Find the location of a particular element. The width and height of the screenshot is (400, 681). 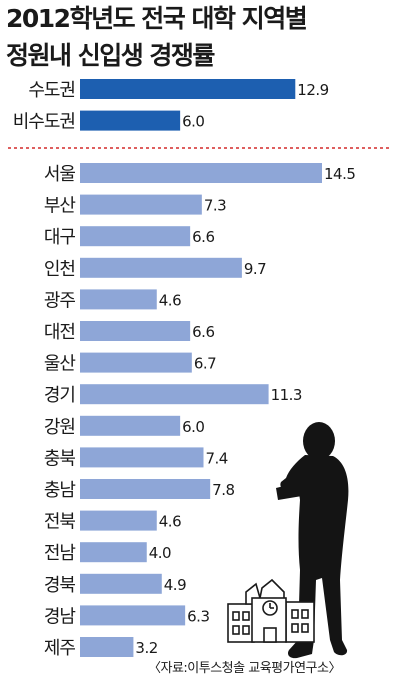

bar-경남 is located at coordinates (133, 615).